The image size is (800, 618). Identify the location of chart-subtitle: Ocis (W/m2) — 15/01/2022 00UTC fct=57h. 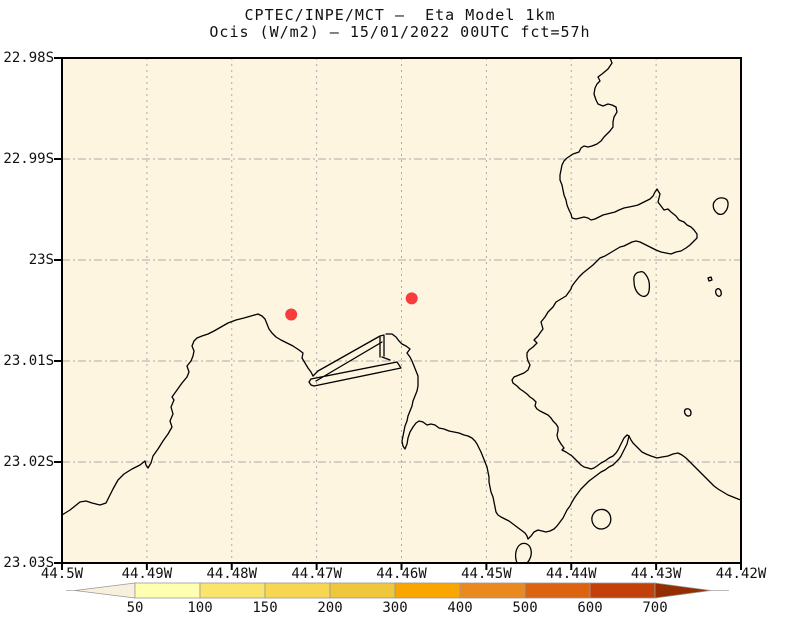
(400, 32).